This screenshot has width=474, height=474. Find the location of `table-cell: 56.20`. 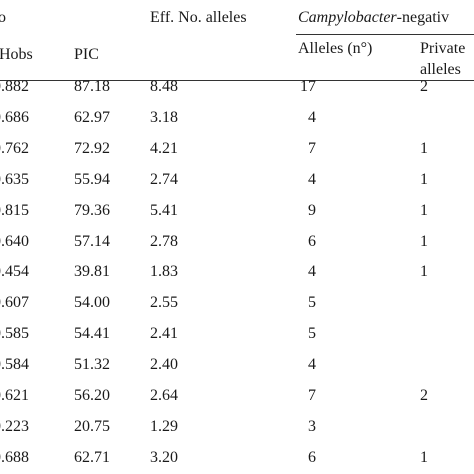

table-cell: 56.20 is located at coordinates (92, 395).